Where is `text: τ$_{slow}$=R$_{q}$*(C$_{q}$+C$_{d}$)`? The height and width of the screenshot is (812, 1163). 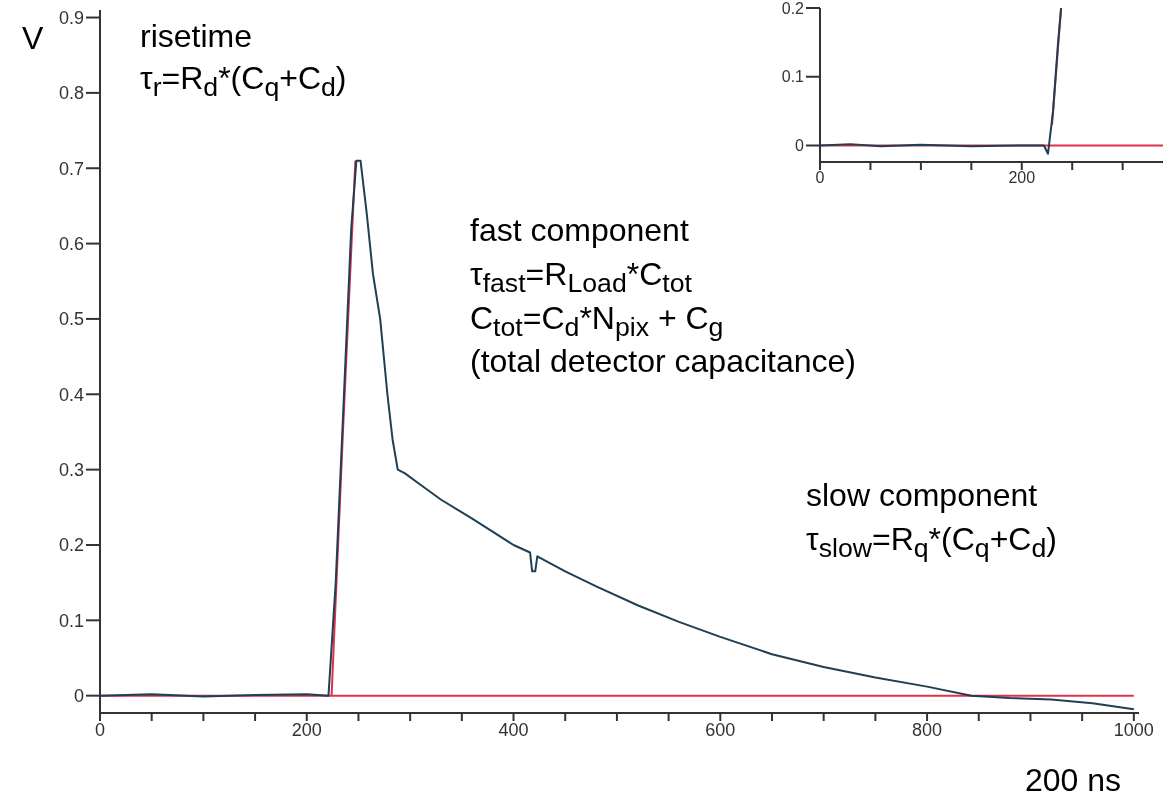
text: τ$_{slow}$=R$_{q}$*(C$_{q}$+C$_{d}$) is located at coordinates (931, 542).